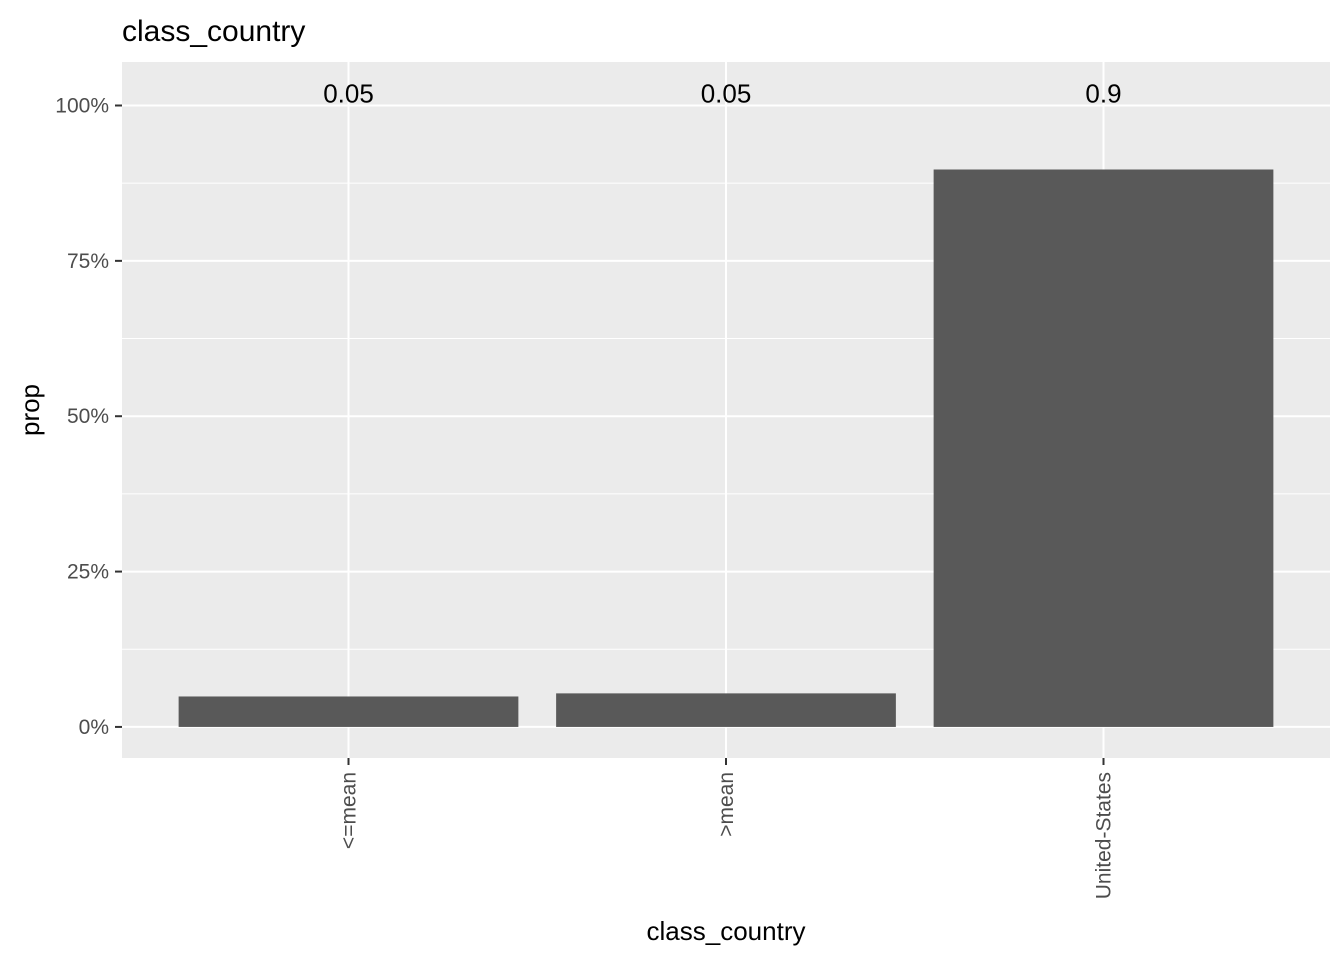 The image size is (1344, 965). What do you see at coordinates (88, 261) in the screenshot?
I see `y-tick-label: 75%` at bounding box center [88, 261].